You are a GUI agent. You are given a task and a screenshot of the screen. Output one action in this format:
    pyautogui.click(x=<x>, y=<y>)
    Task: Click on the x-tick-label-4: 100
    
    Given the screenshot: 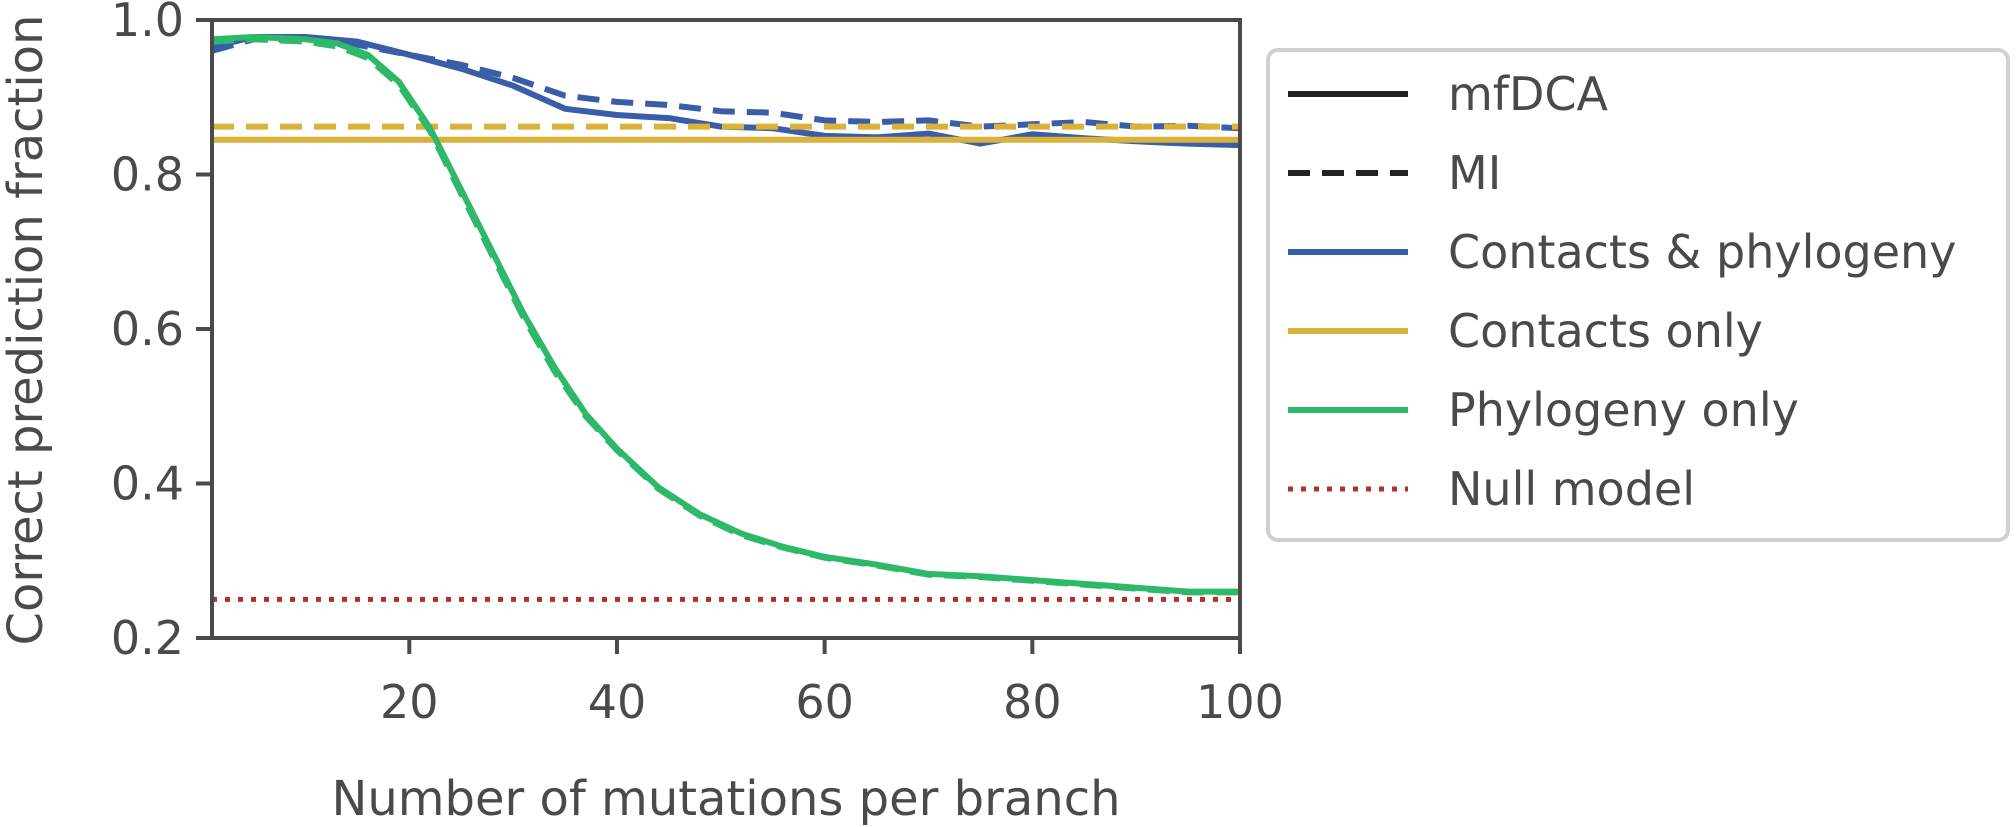 What is the action you would take?
    pyautogui.click(x=1240, y=702)
    